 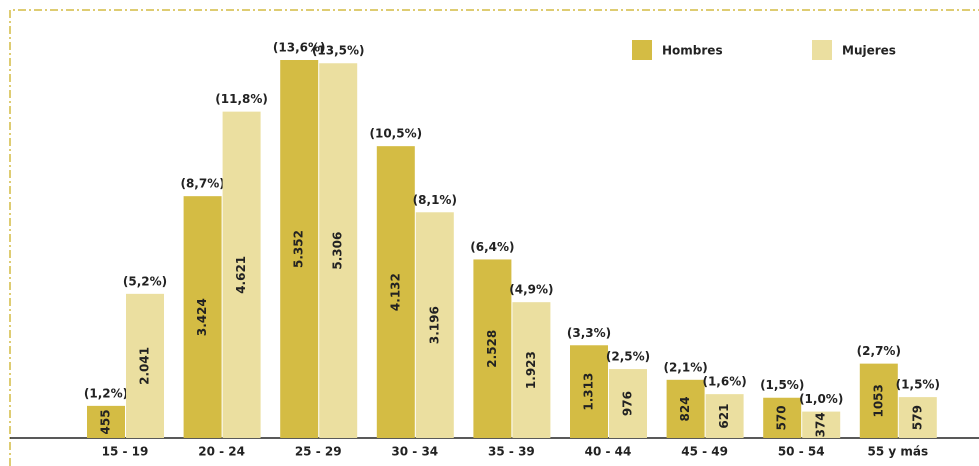 I want to click on x-tick-label: 40 - 44, so click(x=608, y=452).